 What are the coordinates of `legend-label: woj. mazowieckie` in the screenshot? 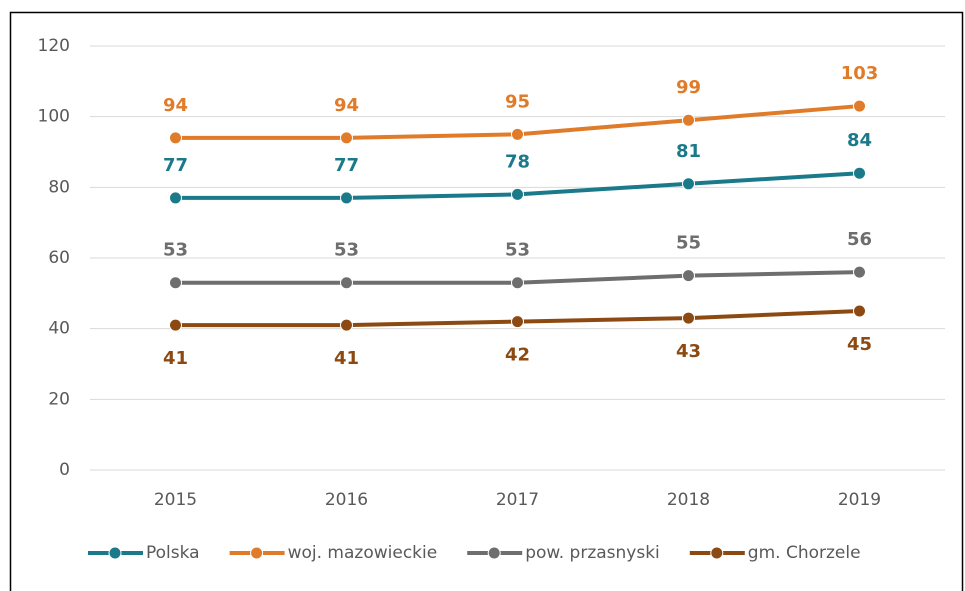 It's located at (363, 553).